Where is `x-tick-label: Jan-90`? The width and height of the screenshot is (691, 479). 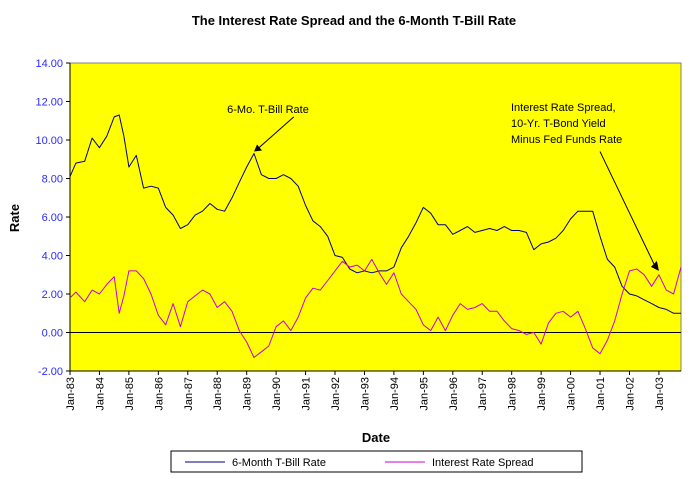 x-tick-label: Jan-90 is located at coordinates (277, 394).